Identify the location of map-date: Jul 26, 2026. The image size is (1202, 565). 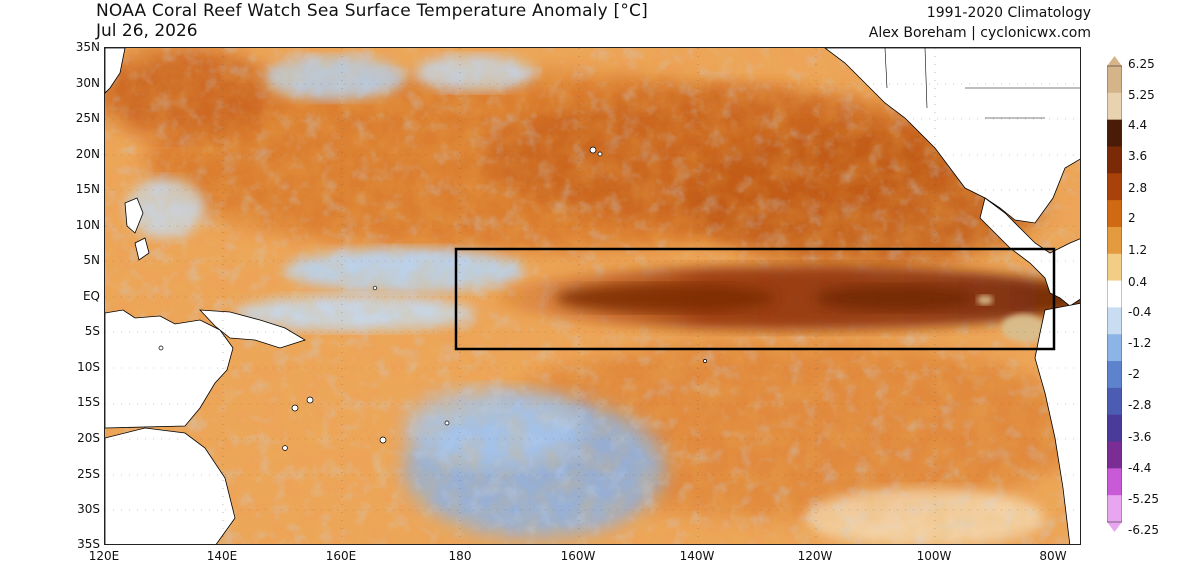
(147, 31).